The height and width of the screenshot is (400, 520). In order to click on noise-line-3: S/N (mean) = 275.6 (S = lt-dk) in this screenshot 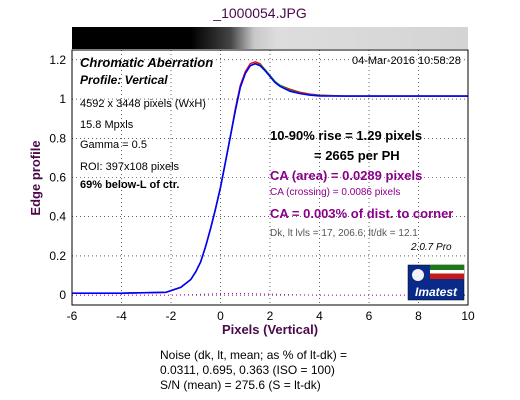, I will do `click(240, 385)`.